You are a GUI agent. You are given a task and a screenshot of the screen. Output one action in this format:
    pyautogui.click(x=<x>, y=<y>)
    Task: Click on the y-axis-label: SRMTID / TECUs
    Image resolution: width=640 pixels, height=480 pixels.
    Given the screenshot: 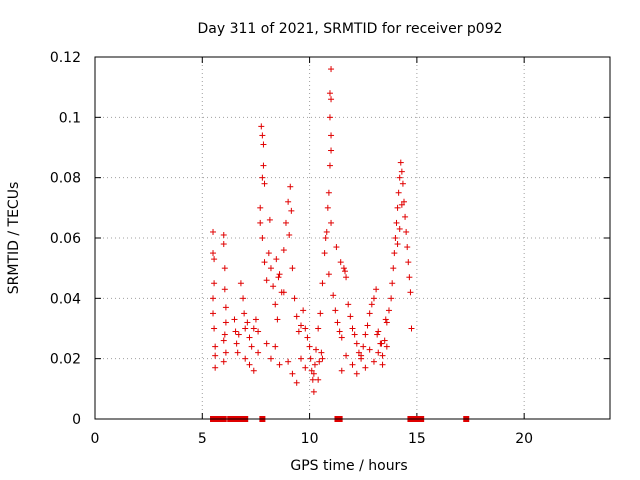 What is the action you would take?
    pyautogui.click(x=14, y=238)
    